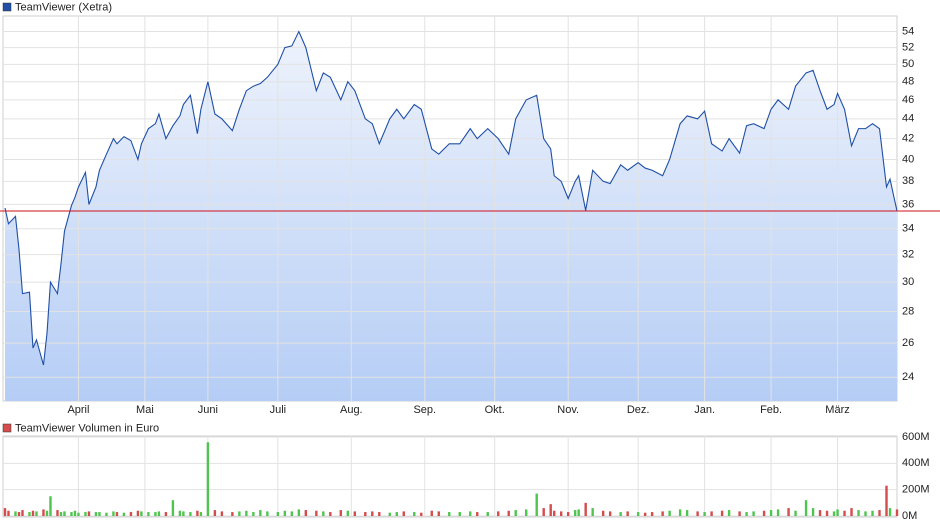 The height and width of the screenshot is (526, 940). I want to click on x-tick-label: Mai, so click(145, 410).